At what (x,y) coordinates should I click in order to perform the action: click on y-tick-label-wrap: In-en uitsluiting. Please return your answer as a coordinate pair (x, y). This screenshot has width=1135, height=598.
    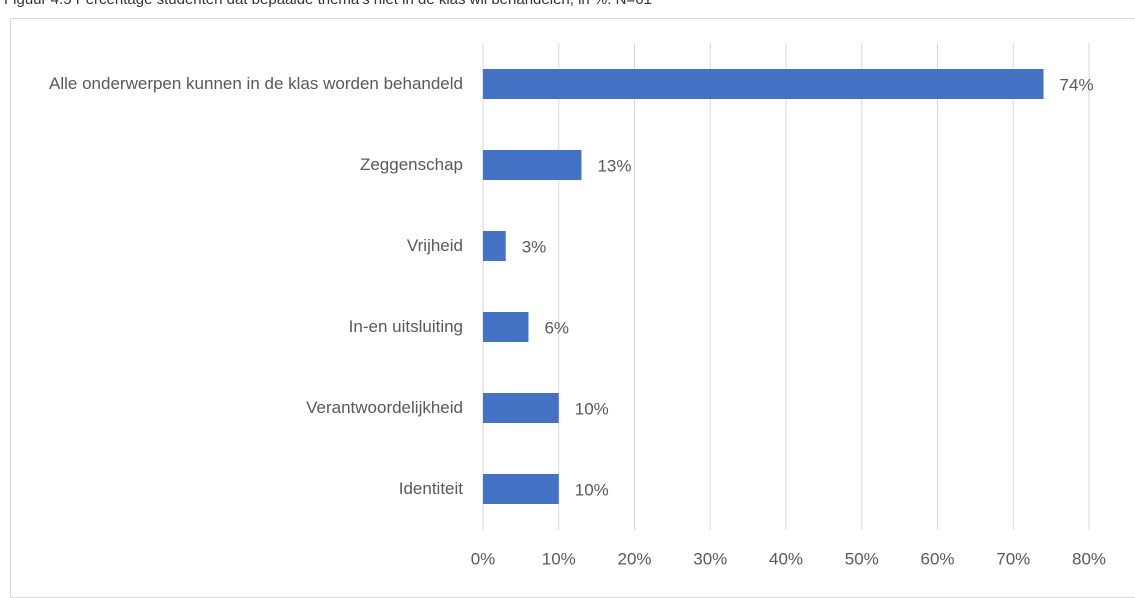
    Looking at the image, I should click on (238, 327).